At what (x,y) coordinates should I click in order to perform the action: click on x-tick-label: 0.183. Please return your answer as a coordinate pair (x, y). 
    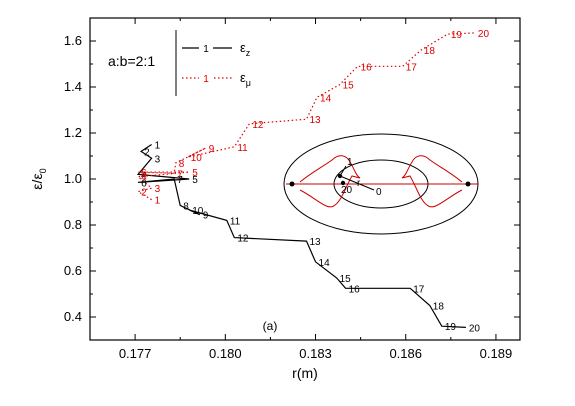
    Looking at the image, I should click on (315, 353).